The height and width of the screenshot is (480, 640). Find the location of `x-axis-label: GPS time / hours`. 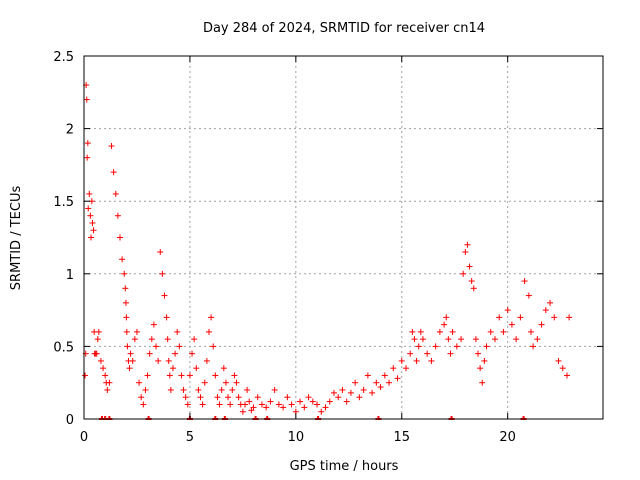

x-axis-label: GPS time / hours is located at coordinates (344, 466).